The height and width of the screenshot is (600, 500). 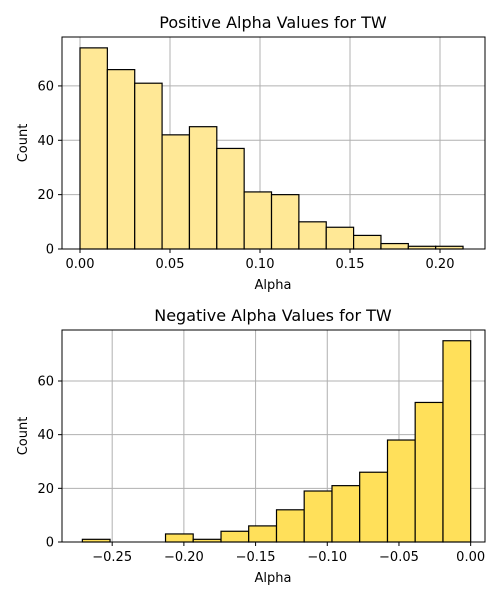 What do you see at coordinates (260, 264) in the screenshot?
I see `x-tick-label: 0.10` at bounding box center [260, 264].